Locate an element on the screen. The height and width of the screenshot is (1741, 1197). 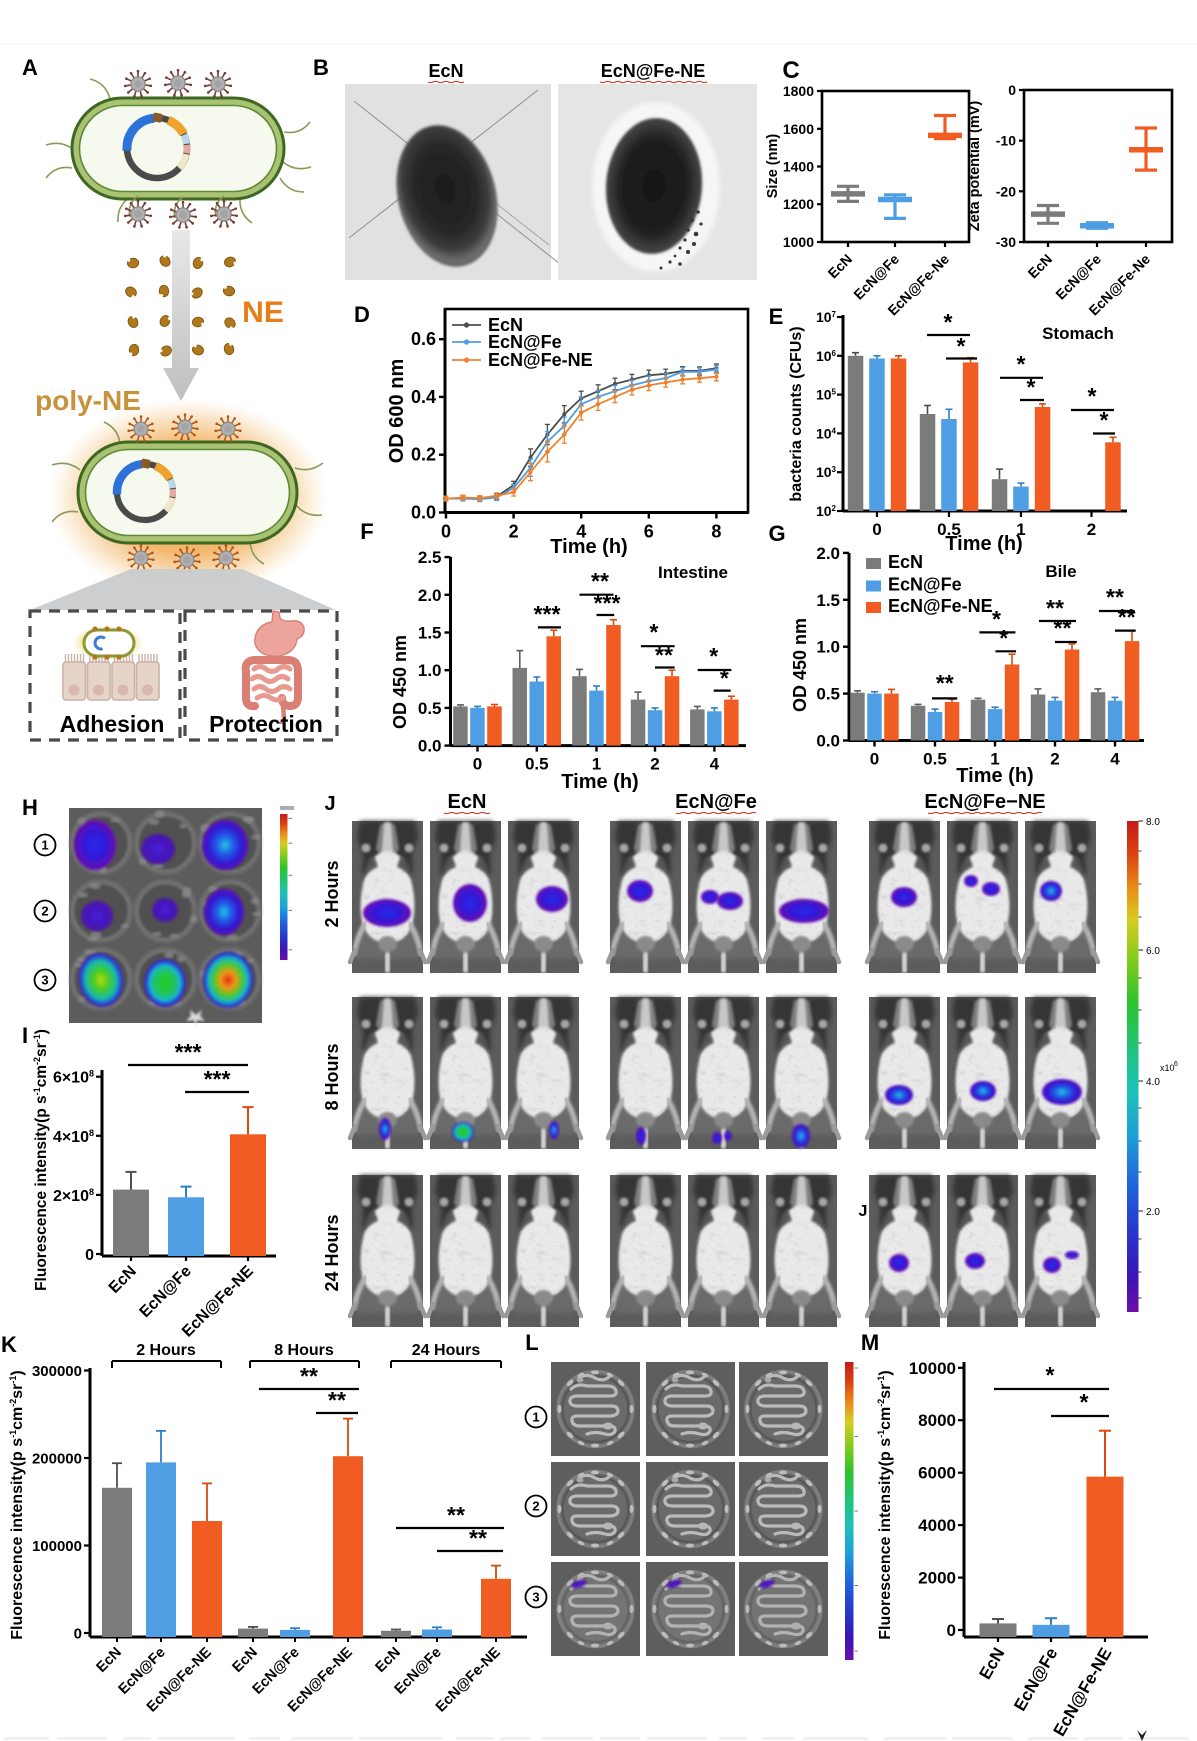
svg-text: Protection is located at coordinates (266, 724).